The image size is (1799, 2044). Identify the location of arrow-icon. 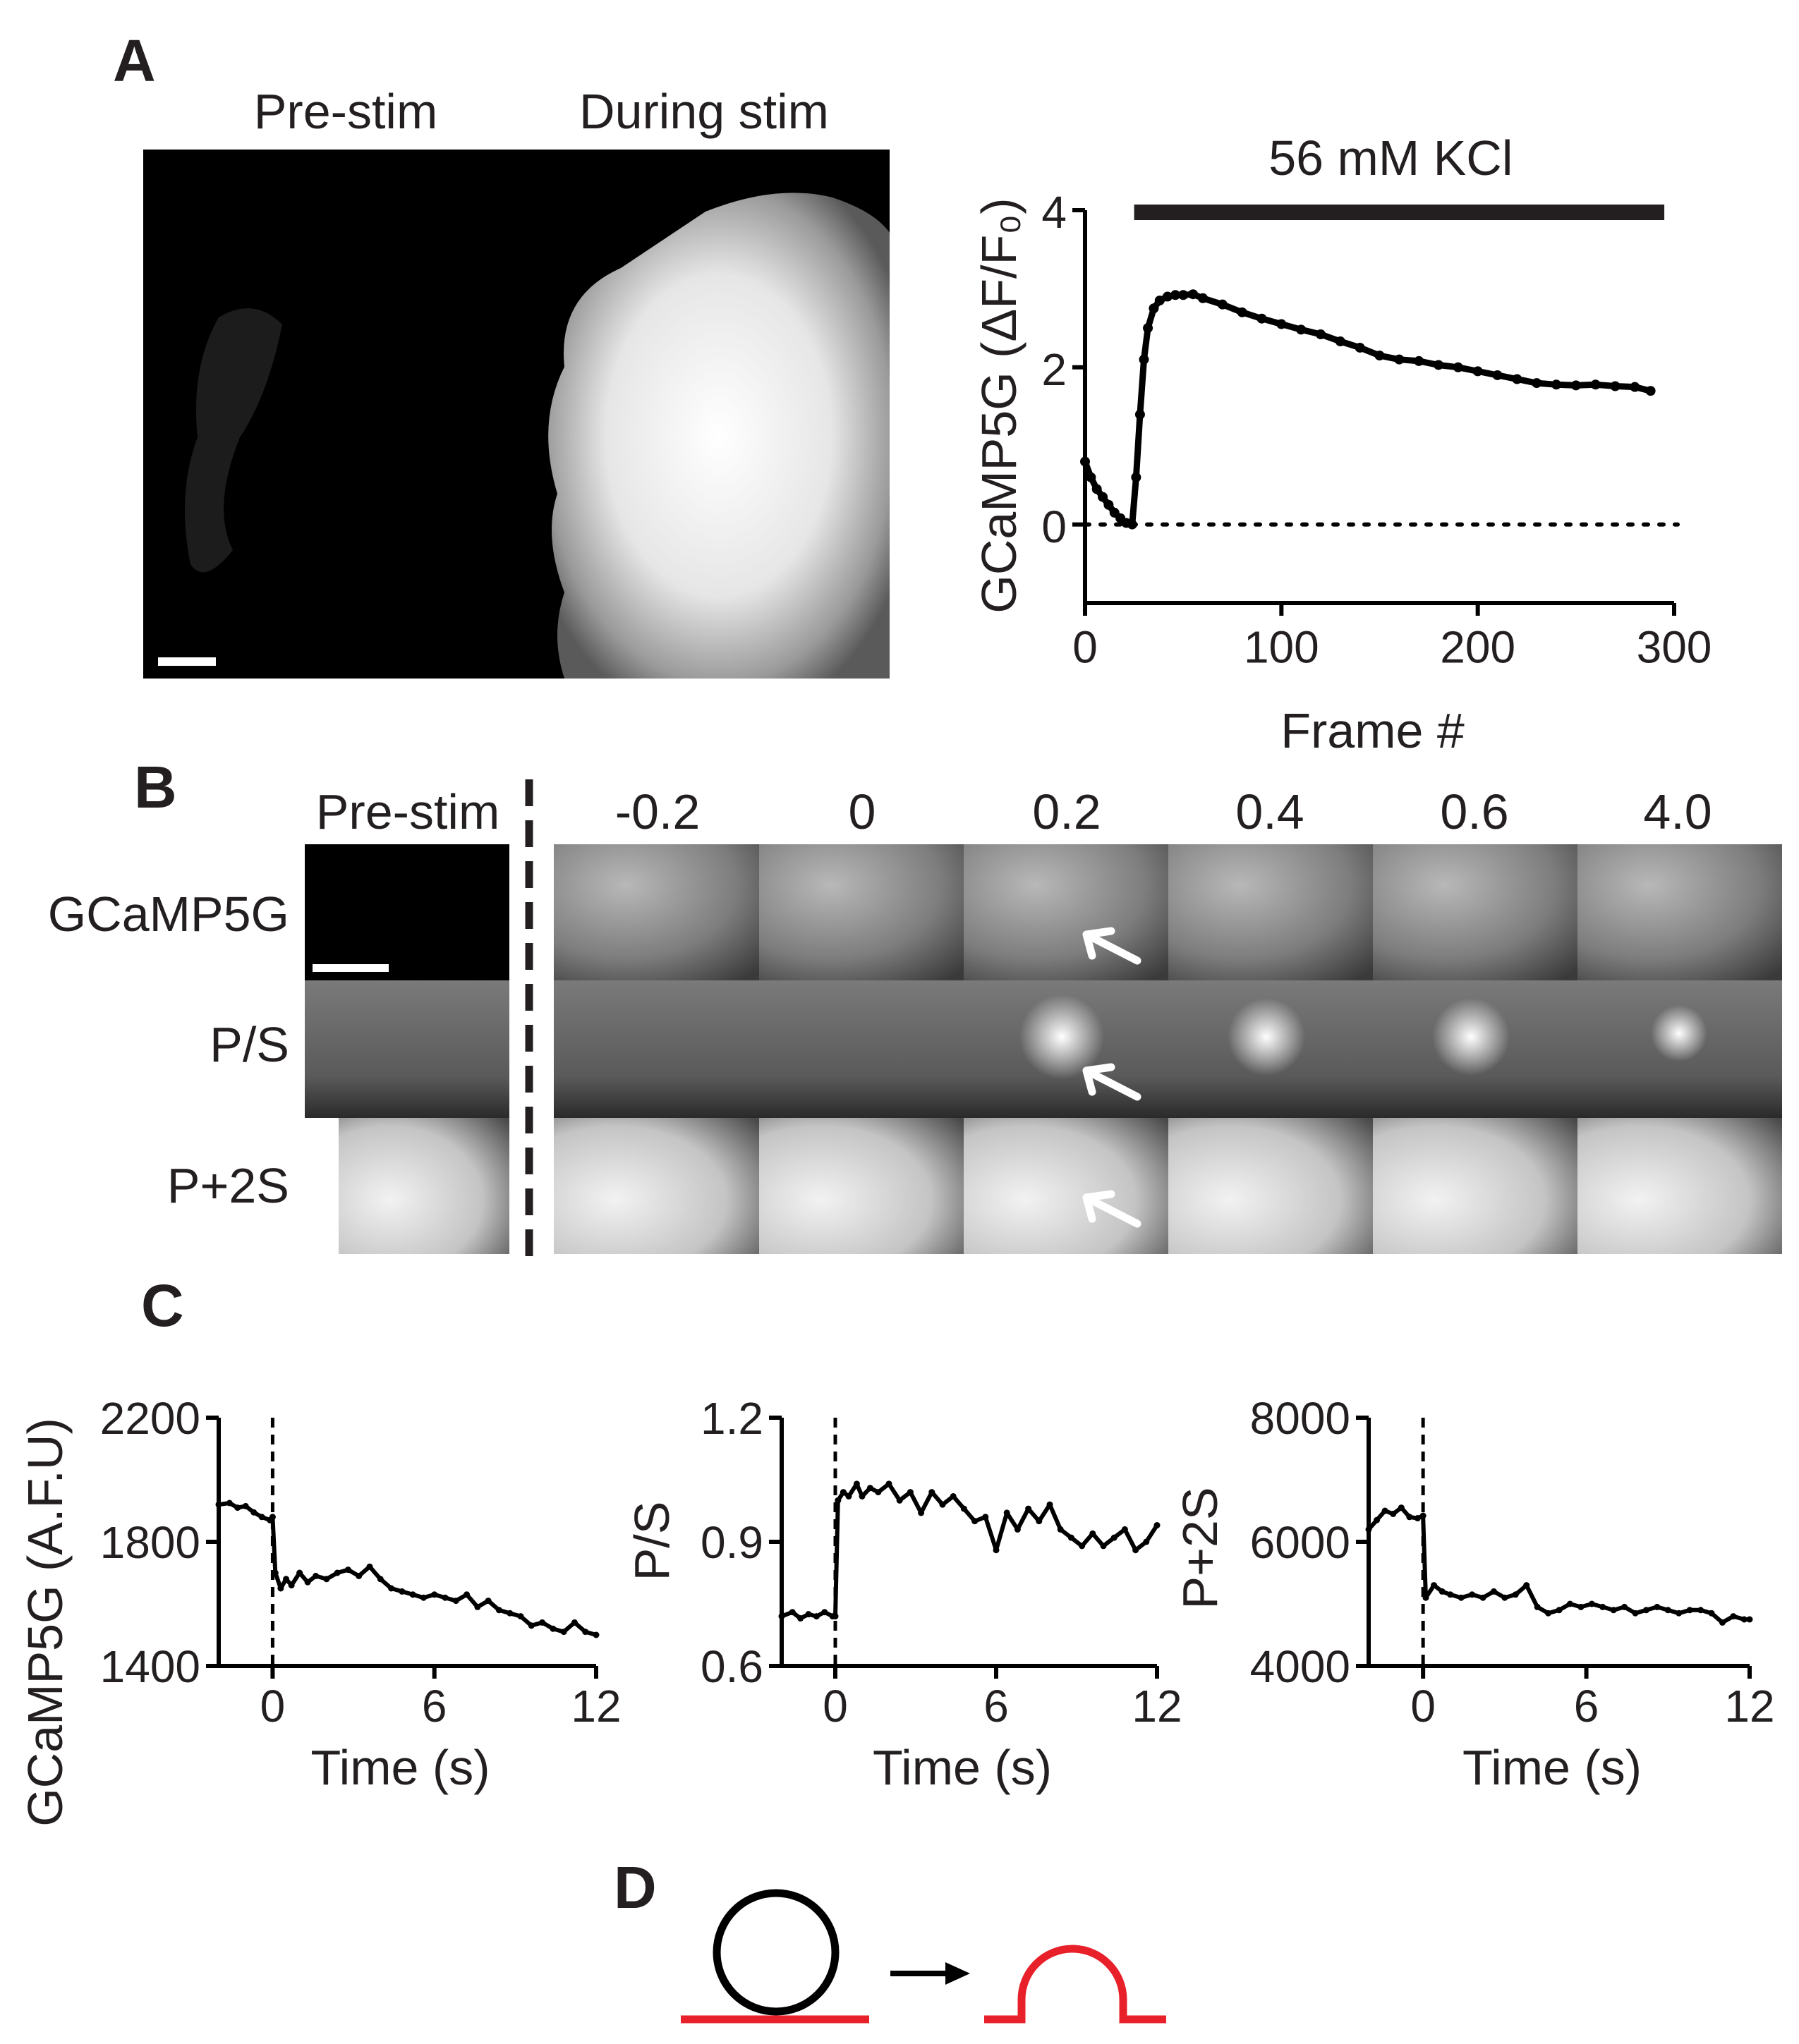
(1111, 1209).